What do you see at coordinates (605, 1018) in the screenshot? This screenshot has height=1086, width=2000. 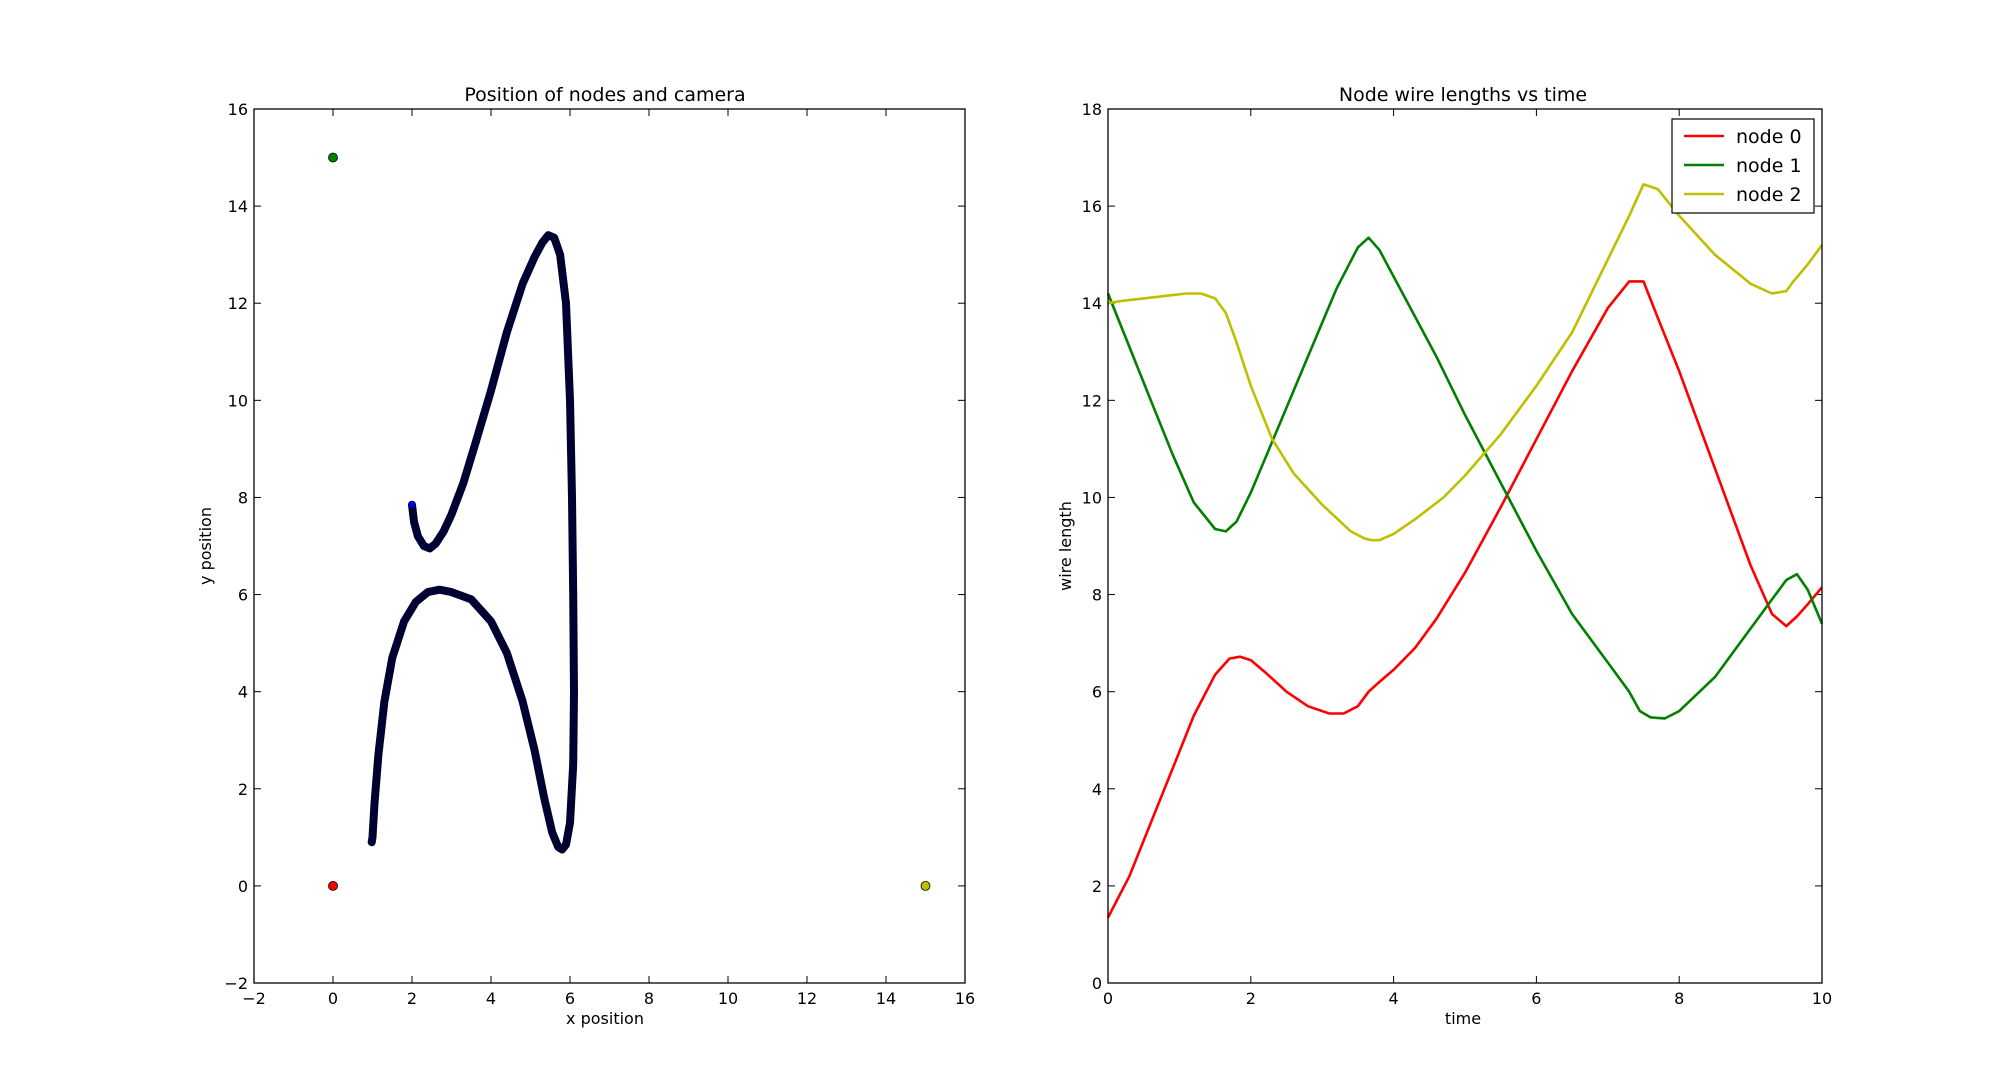 I see `x-axis-label: x position` at bounding box center [605, 1018].